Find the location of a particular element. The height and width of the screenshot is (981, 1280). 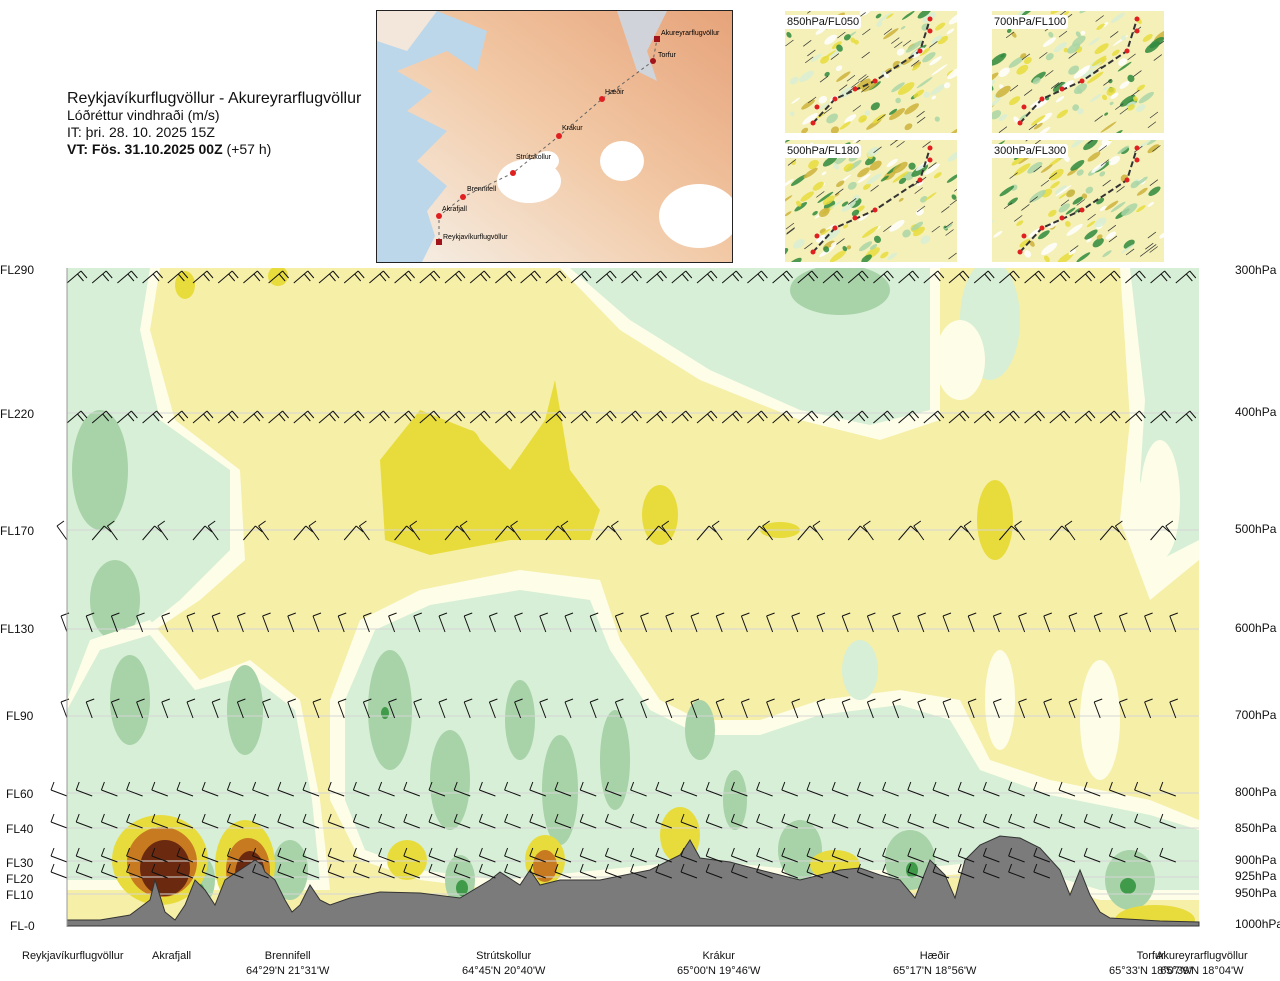

minimap-300: 300hPa/FL300 is located at coordinates (1078, 201).